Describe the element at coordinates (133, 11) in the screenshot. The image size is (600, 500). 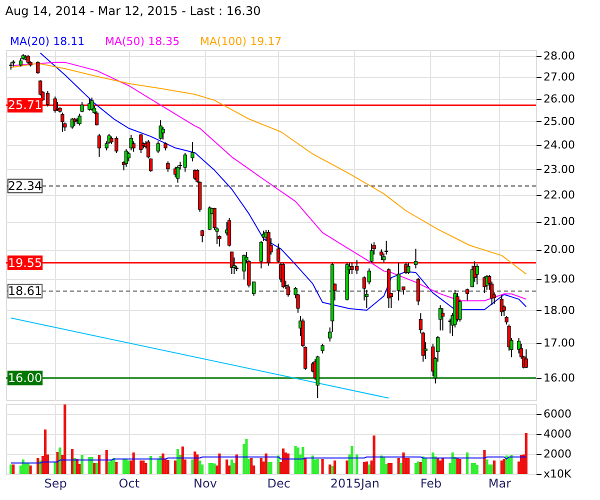
I see `chart-title: Aug 14, 2014 - Mar 12, 2015 - Last : 16.30` at that location.